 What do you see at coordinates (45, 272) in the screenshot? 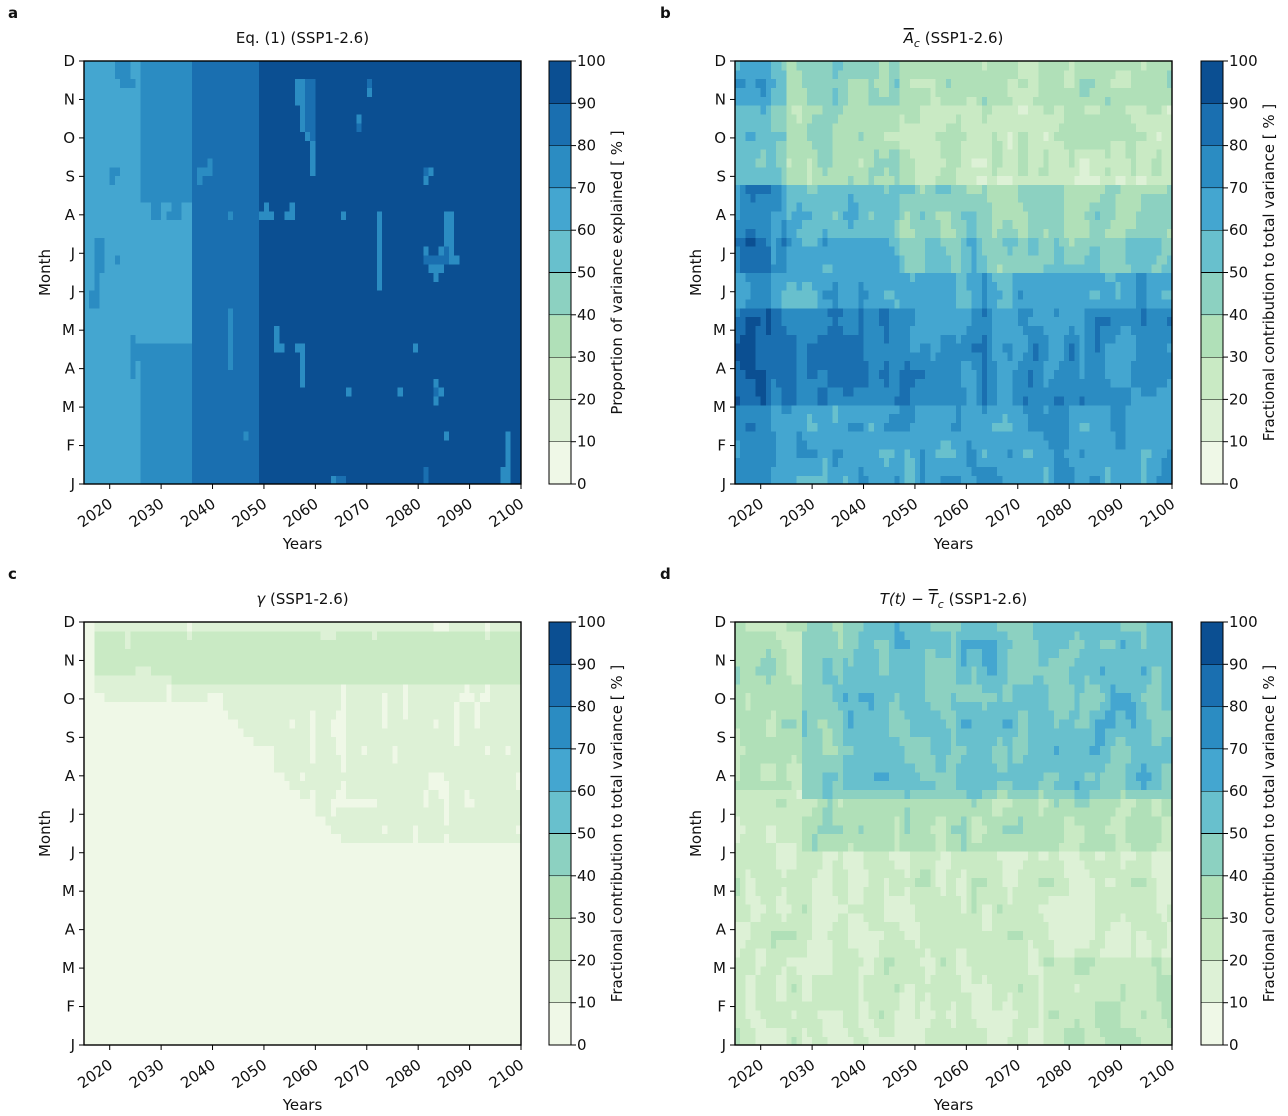
I see `y-axis-label: Month` at bounding box center [45, 272].